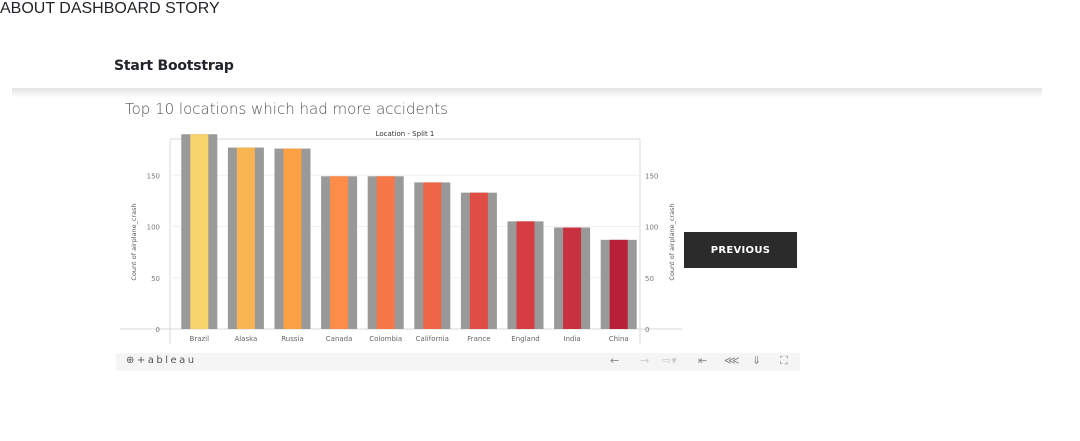 This screenshot has height=441, width=1080. What do you see at coordinates (649, 279) in the screenshot?
I see `y-tick-right: 50` at bounding box center [649, 279].